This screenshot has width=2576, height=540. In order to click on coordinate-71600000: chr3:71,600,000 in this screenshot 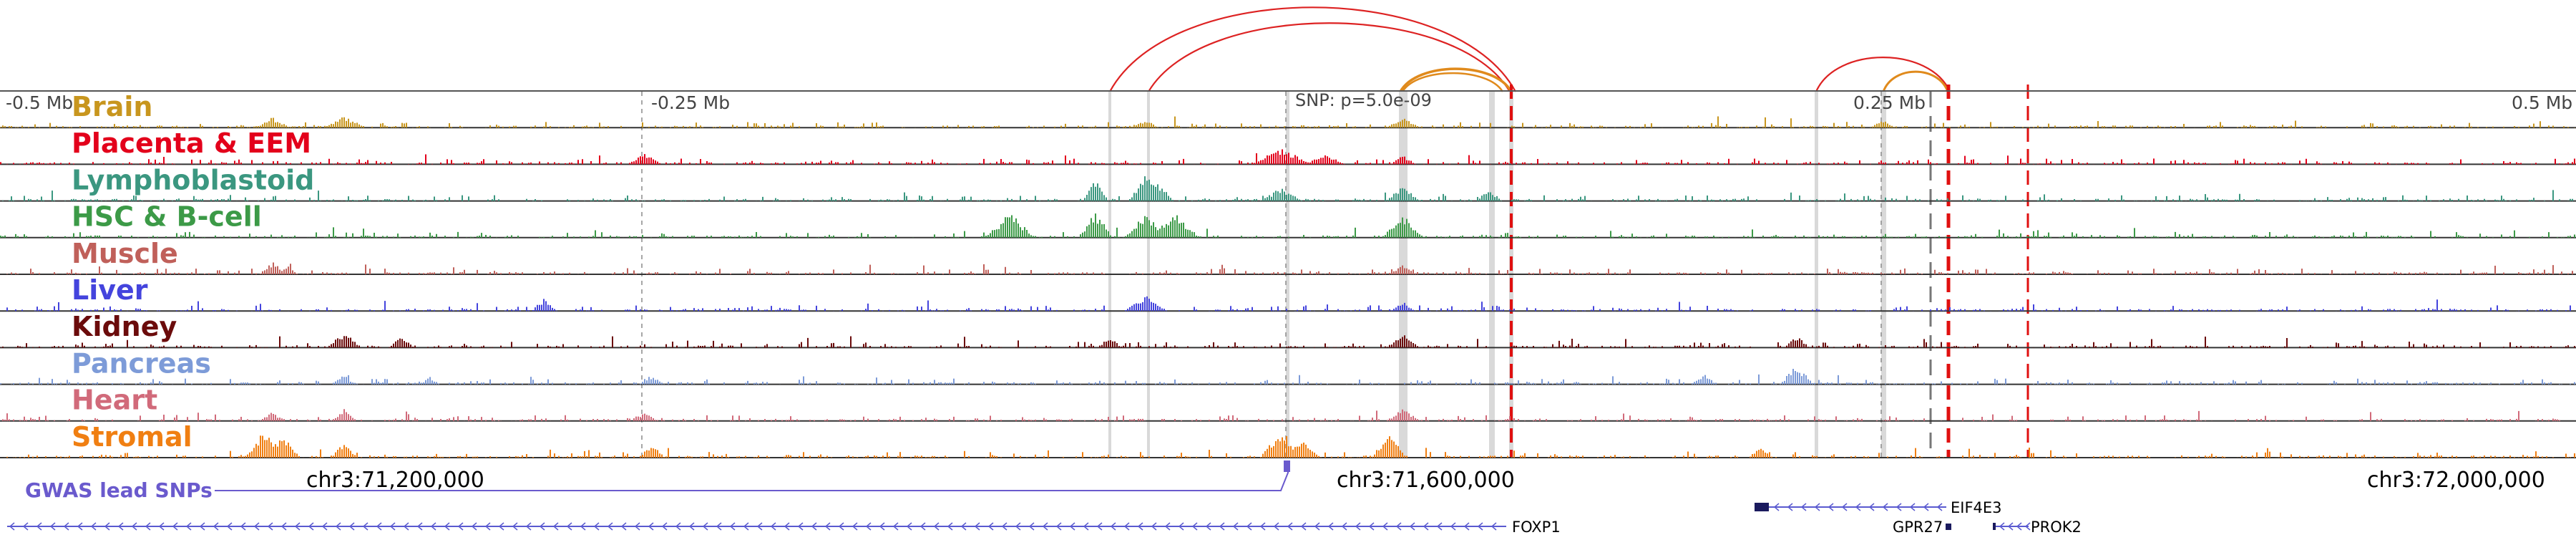, I will do `click(1426, 480)`.